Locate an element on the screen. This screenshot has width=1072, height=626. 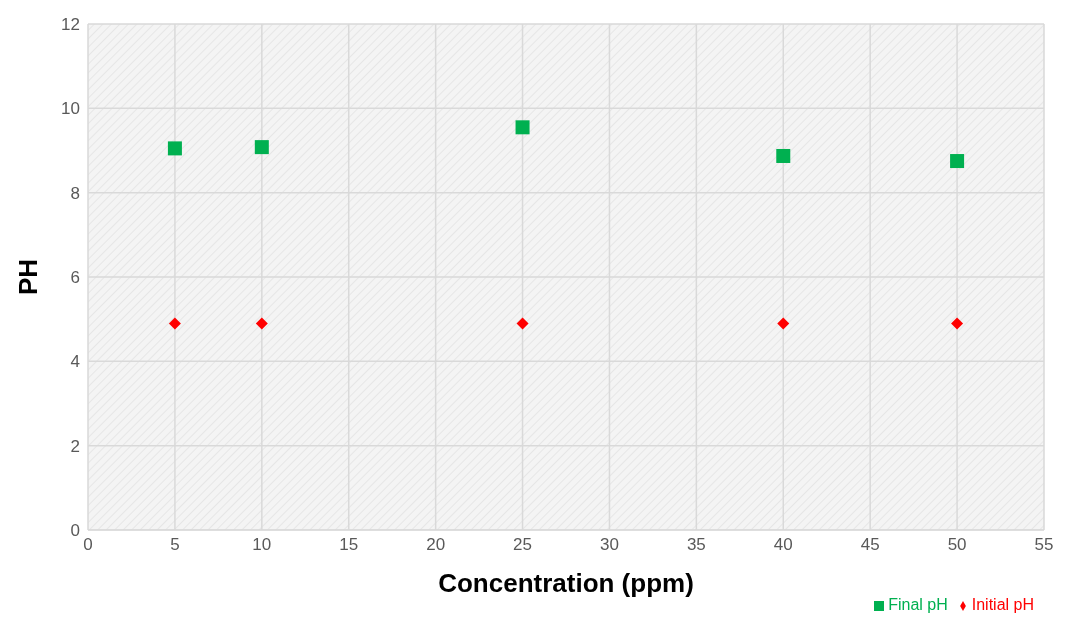
x-tick-label: 40 is located at coordinates (783, 545).